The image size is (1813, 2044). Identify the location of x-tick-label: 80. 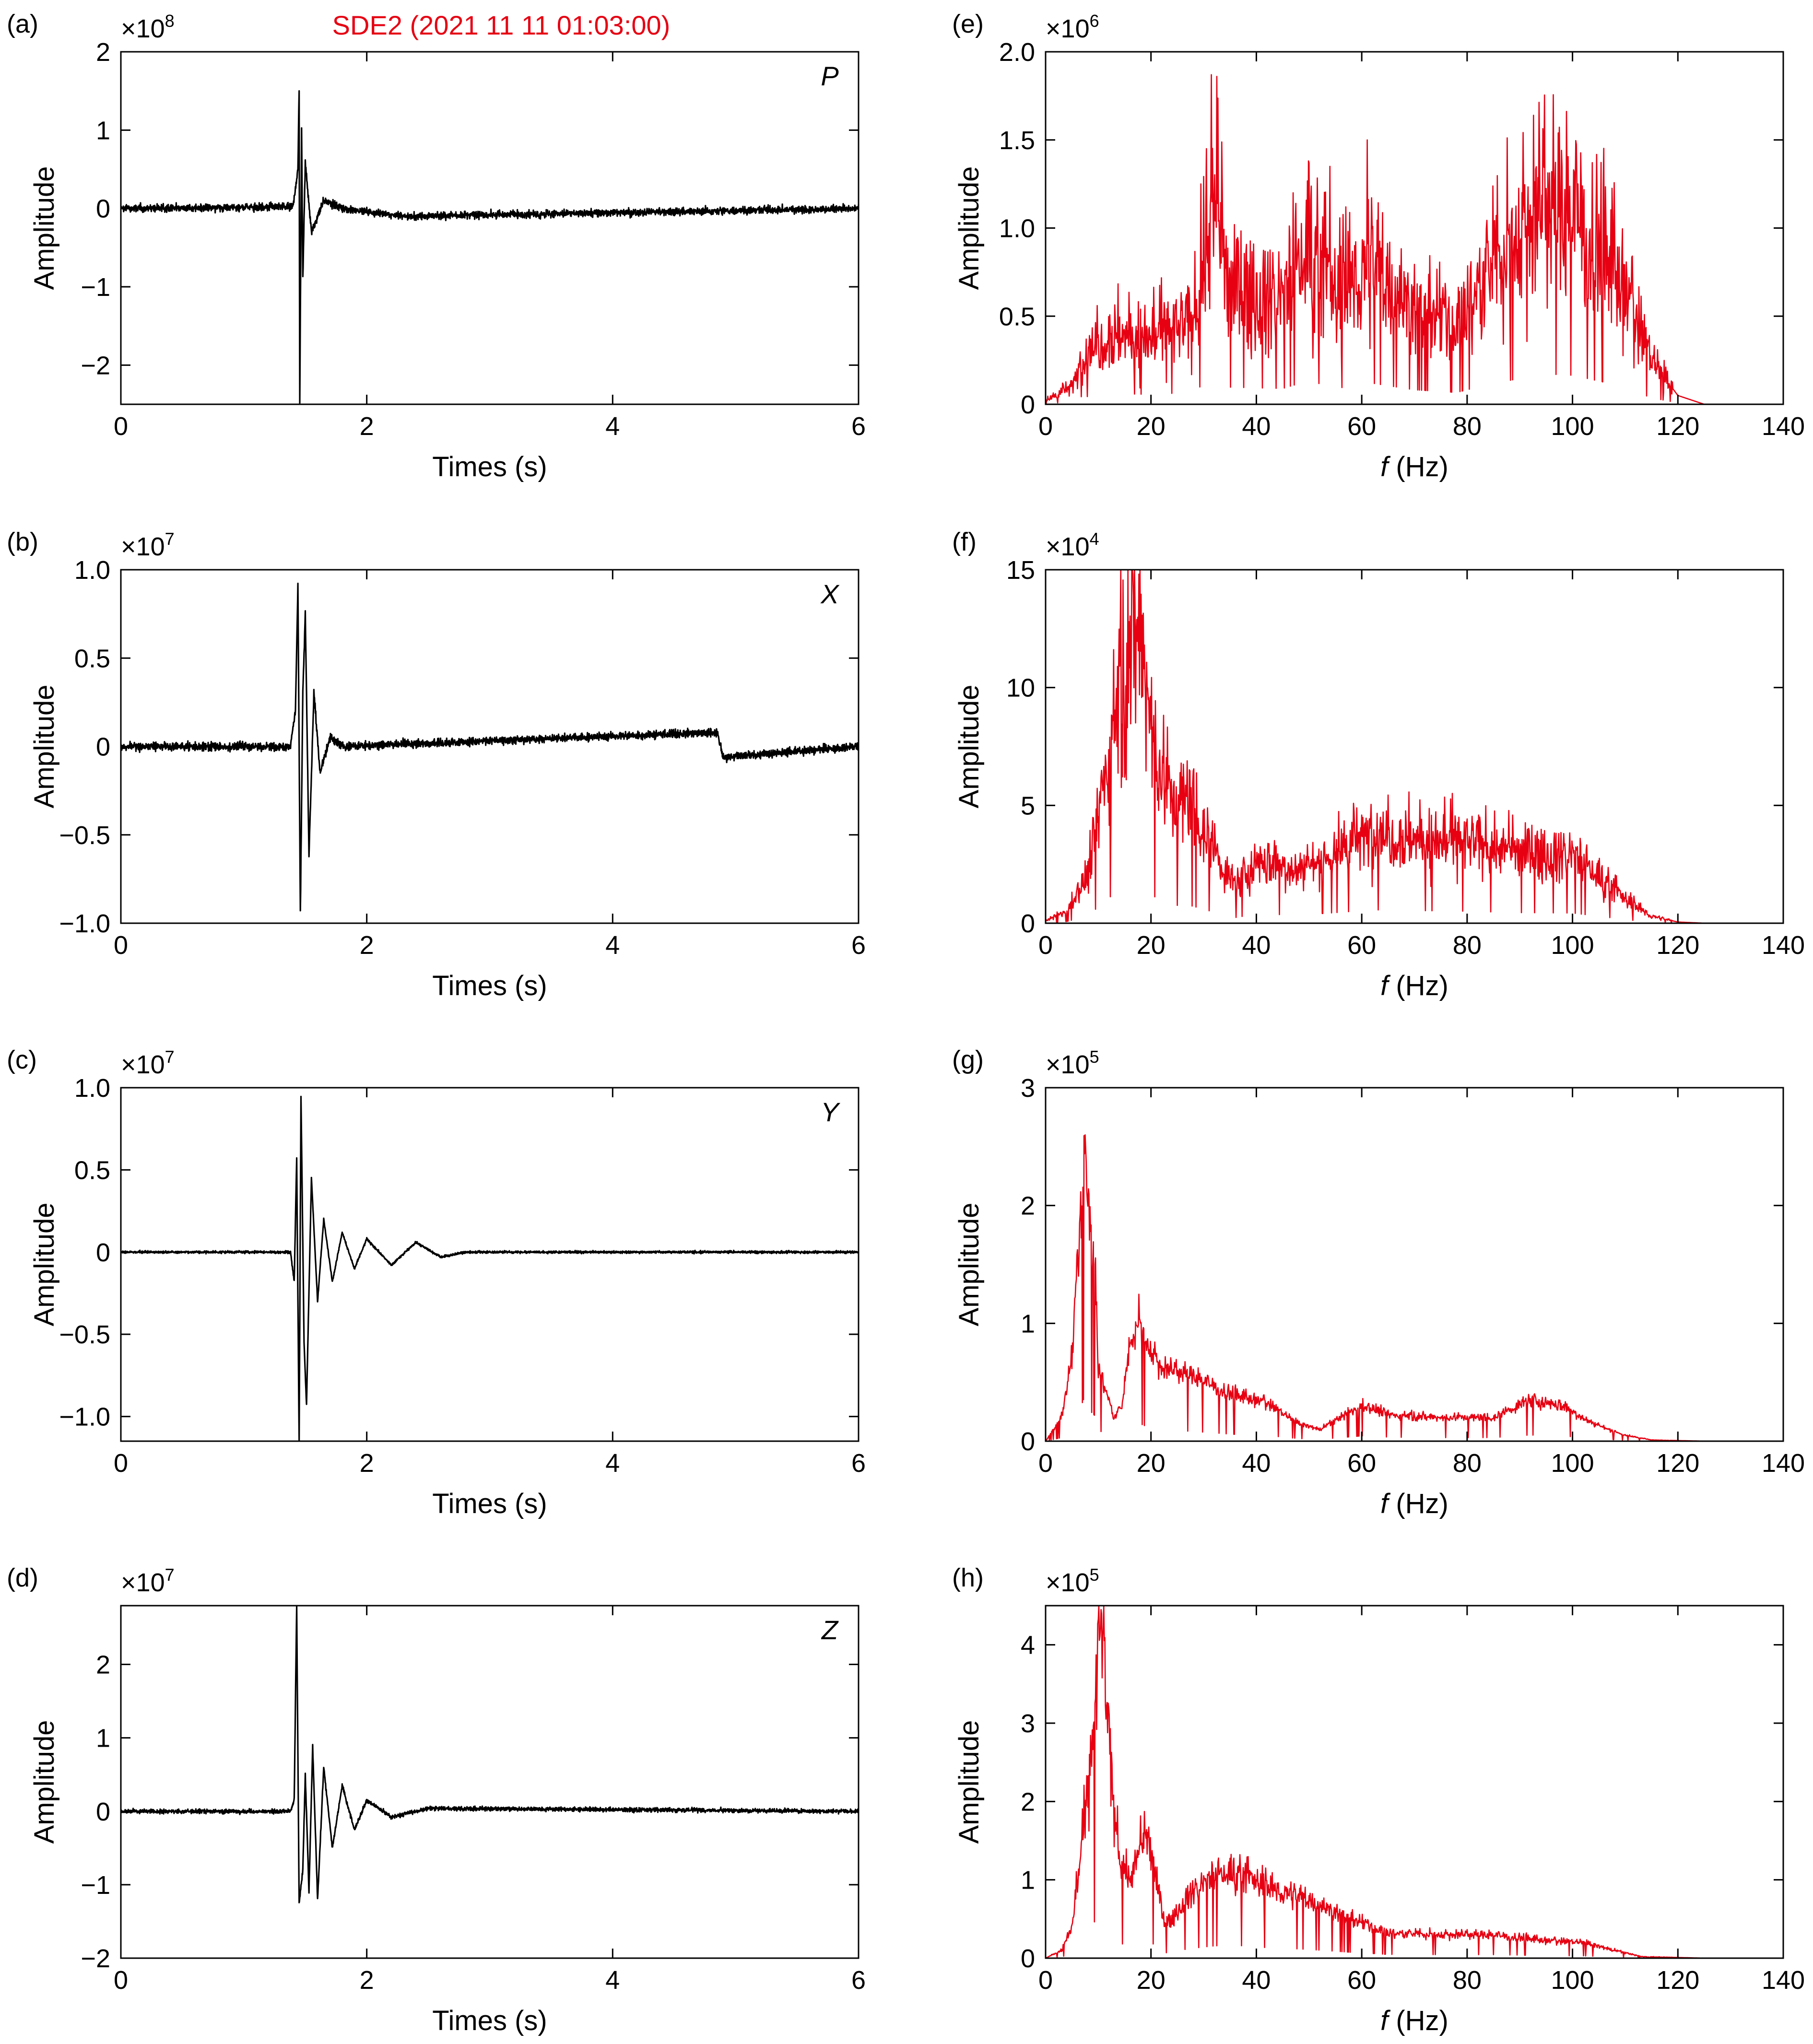
(1467, 1463).